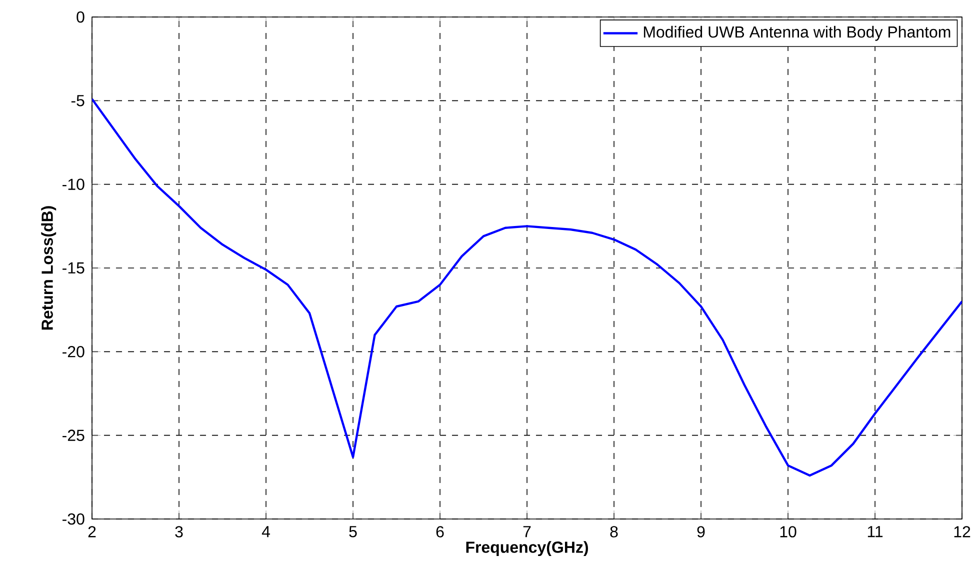 The height and width of the screenshot is (569, 977). I want to click on y-tick-label: -25, so click(73, 435).